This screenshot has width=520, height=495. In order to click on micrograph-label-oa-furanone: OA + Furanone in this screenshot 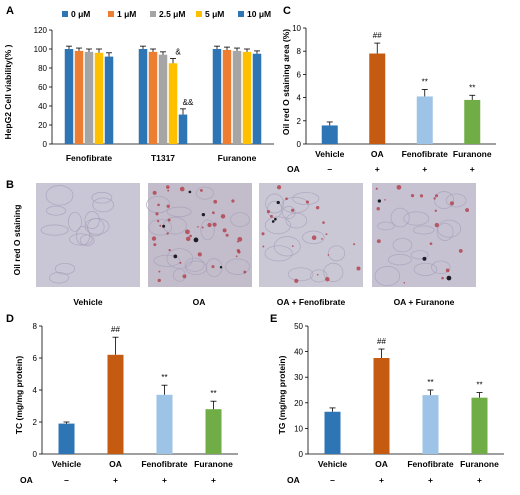, I will do `click(424, 302)`.